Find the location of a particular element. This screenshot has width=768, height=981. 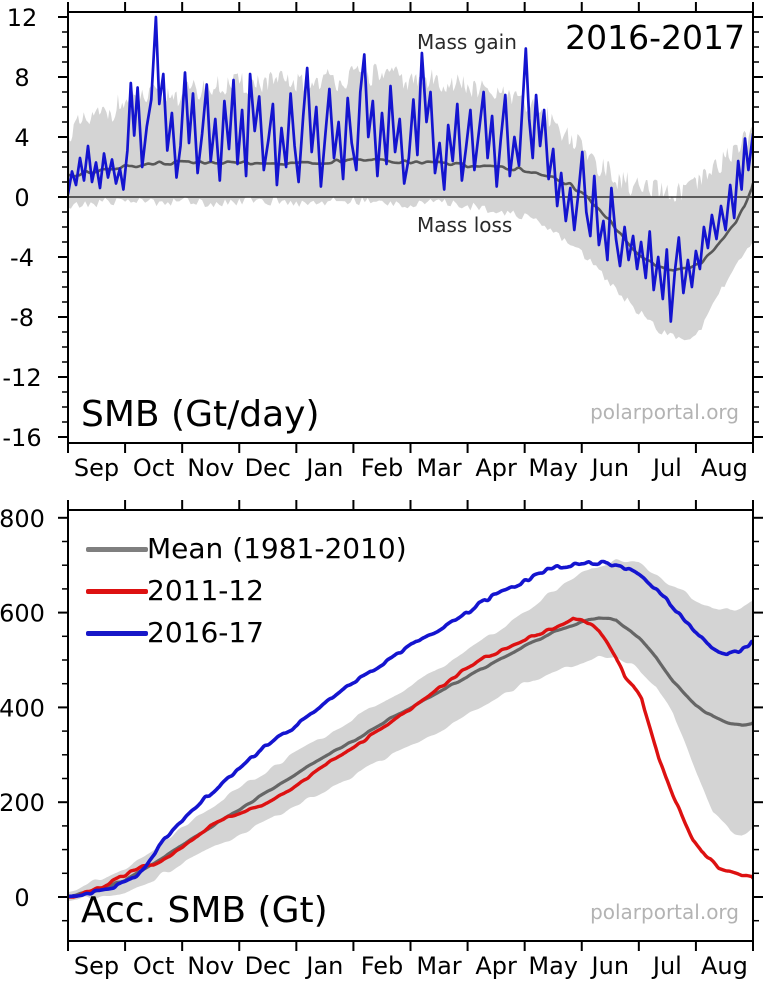

legend-label-mean: Mean (1981-2010) is located at coordinates (277, 548).